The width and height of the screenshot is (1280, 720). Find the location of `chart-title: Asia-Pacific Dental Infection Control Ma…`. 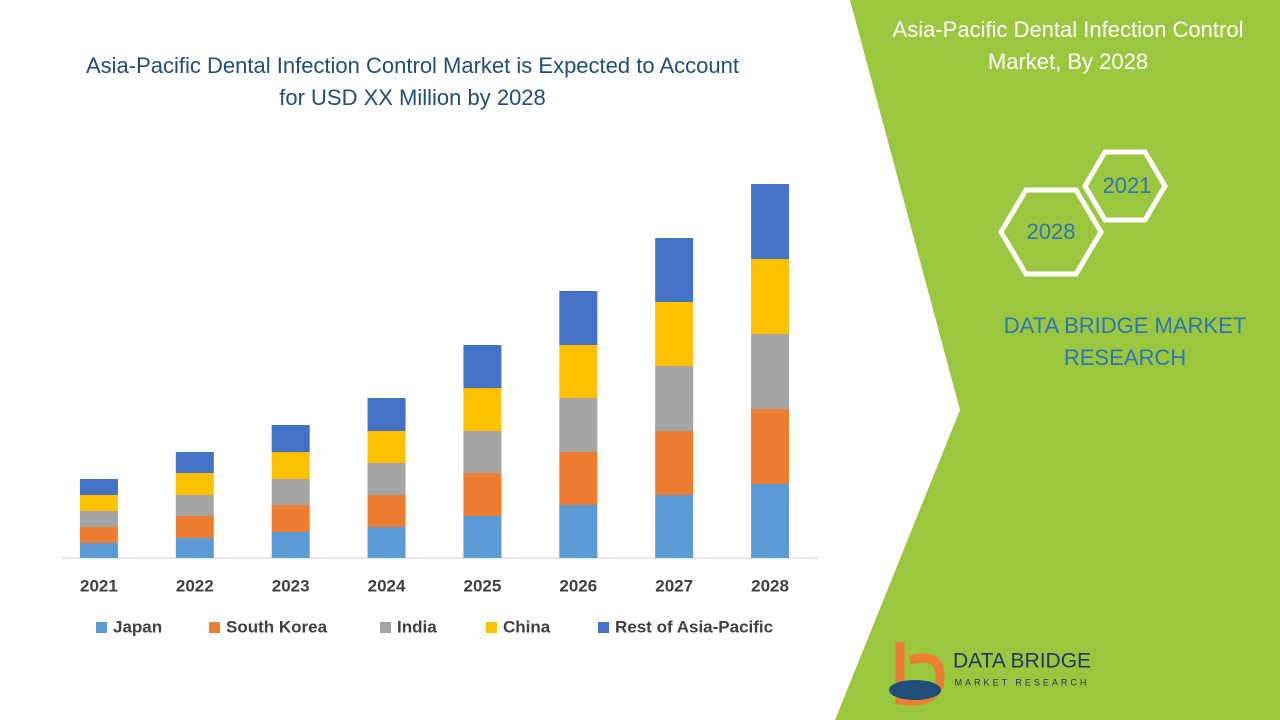

chart-title: Asia-Pacific Dental Infection Control Ma… is located at coordinates (412, 81).